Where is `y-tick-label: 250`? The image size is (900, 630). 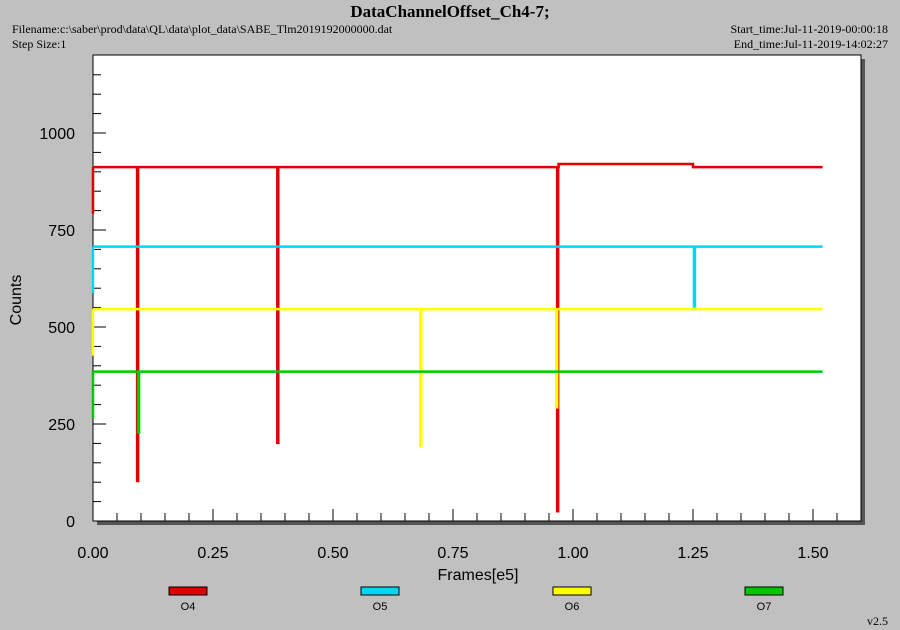
y-tick-label: 250 is located at coordinates (61, 425).